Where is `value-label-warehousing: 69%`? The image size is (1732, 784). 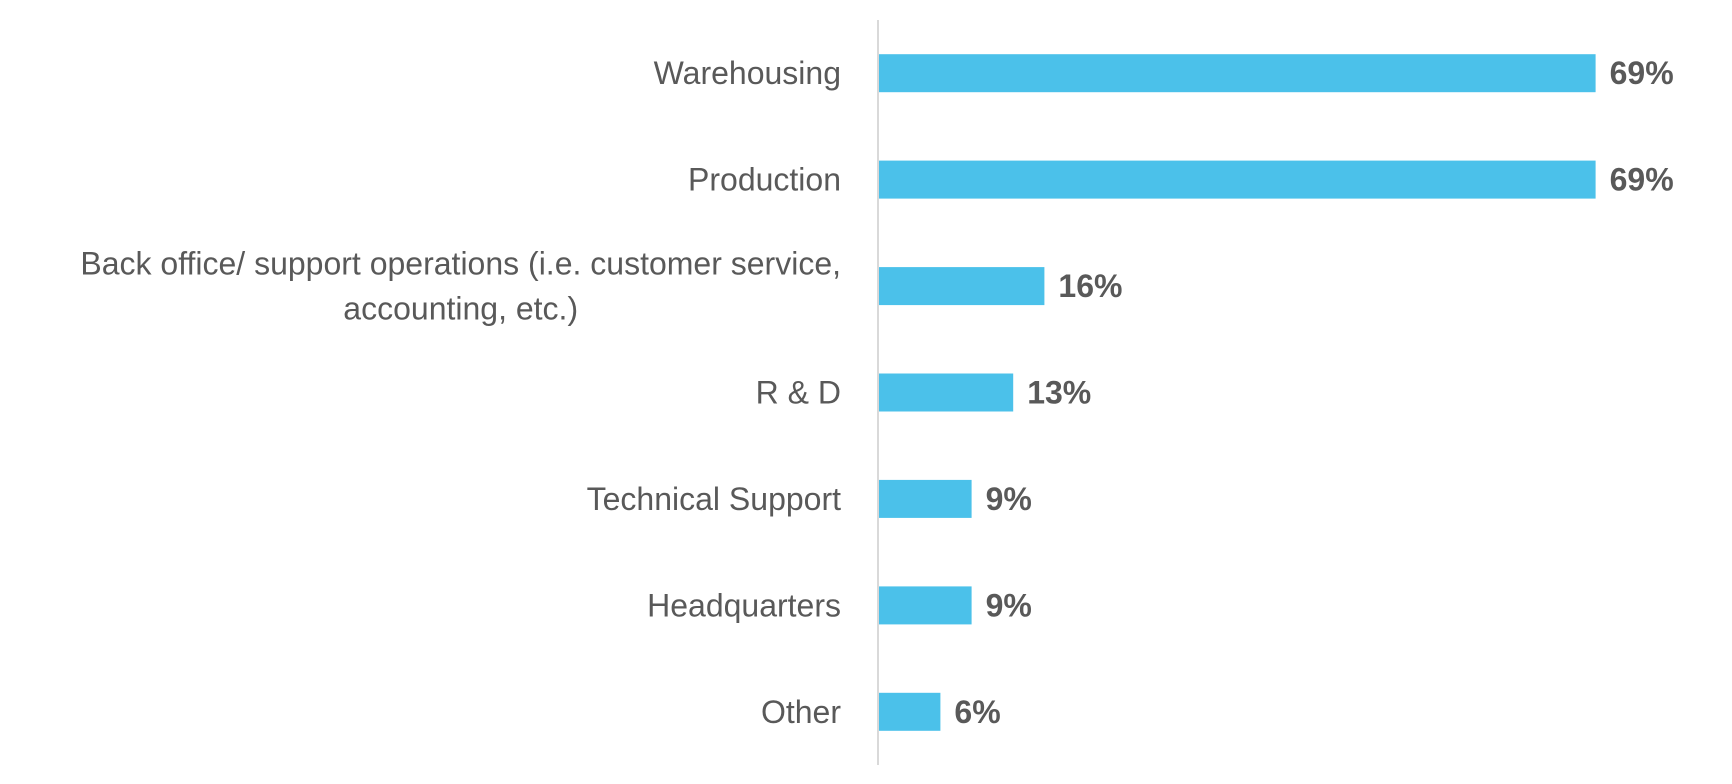 value-label-warehousing: 69% is located at coordinates (1642, 73).